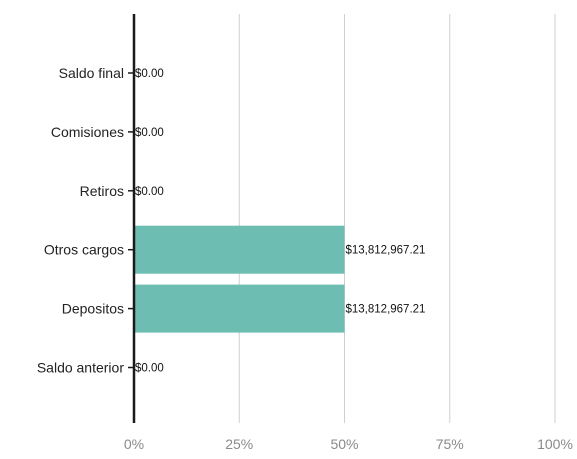 Image resolution: width=577 pixels, height=459 pixels. Describe the element at coordinates (84, 250) in the screenshot. I see `category-label: Otros cargos` at that location.